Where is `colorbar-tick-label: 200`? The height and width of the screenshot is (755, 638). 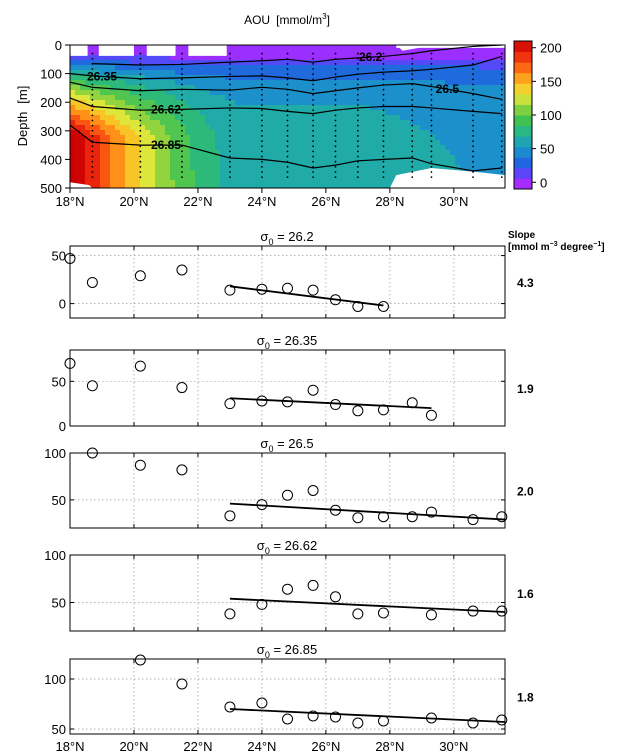 colorbar-tick-label: 200 is located at coordinates (551, 48).